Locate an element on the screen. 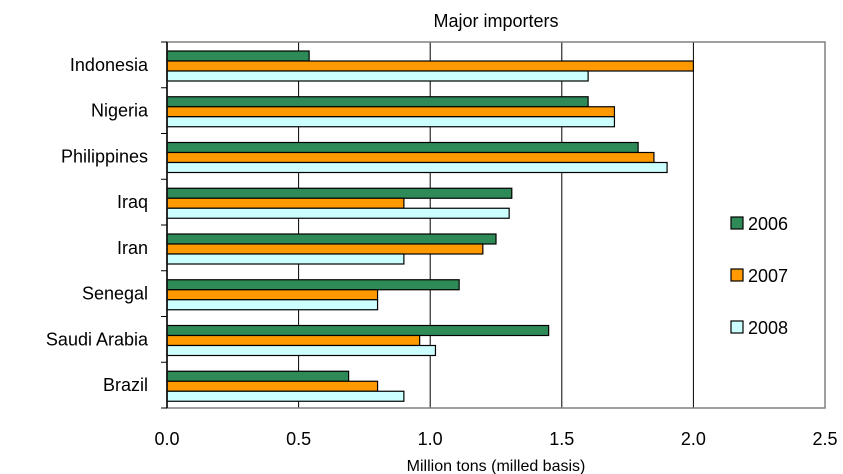 This screenshot has width=843, height=474. bar-2006-nigeria is located at coordinates (377, 102).